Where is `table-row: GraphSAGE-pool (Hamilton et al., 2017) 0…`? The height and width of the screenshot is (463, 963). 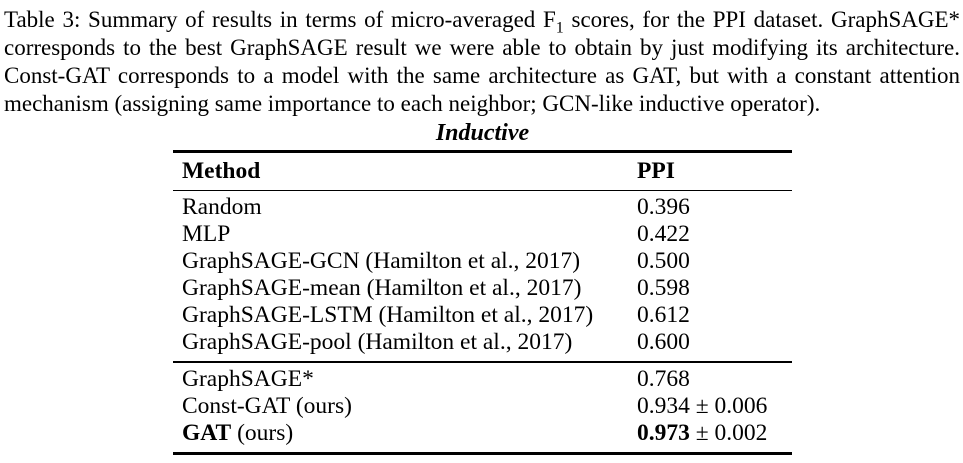 table-row: GraphSAGE-pool (Hamilton et al., 2017) 0… is located at coordinates (482, 342).